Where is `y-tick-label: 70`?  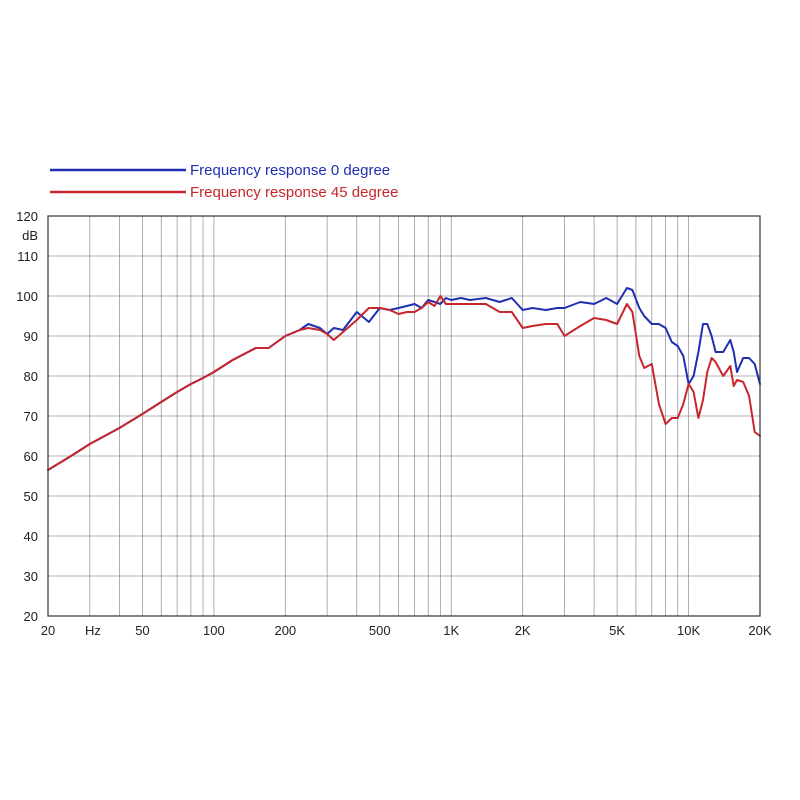
y-tick-label: 70 is located at coordinates (31, 416).